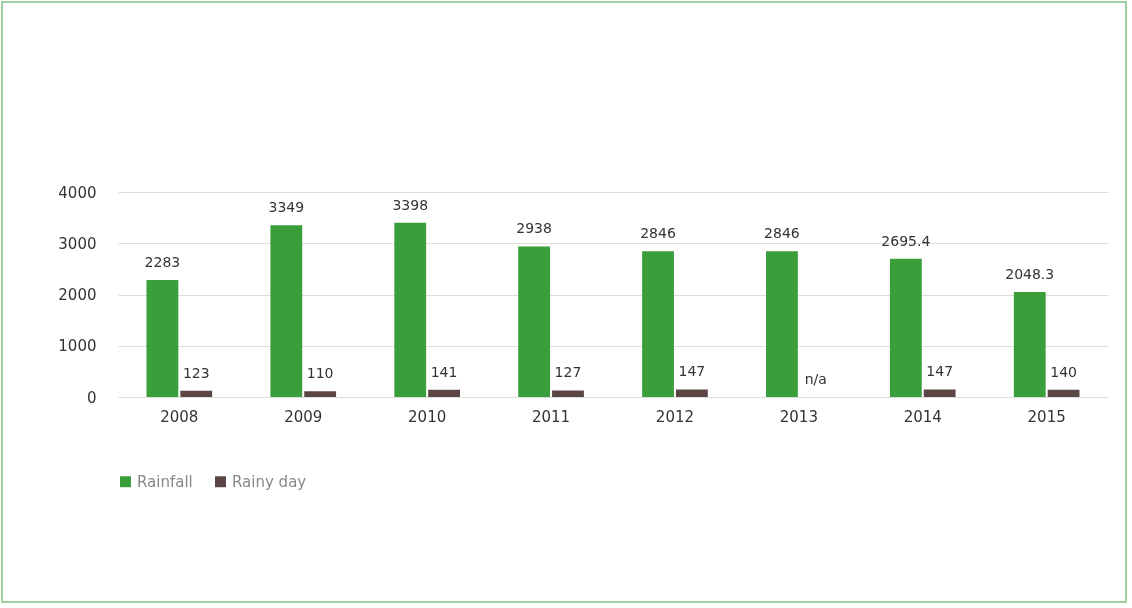 The image size is (1132, 608). I want to click on data-label: 141, so click(444, 371).